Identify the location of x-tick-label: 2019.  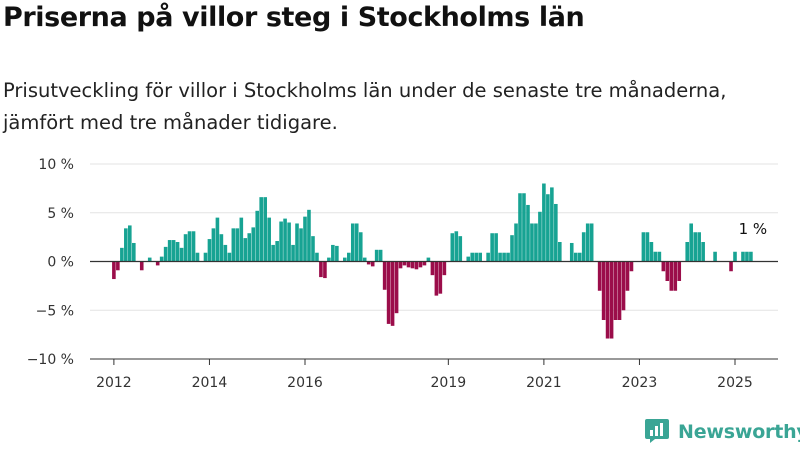
(449, 383).